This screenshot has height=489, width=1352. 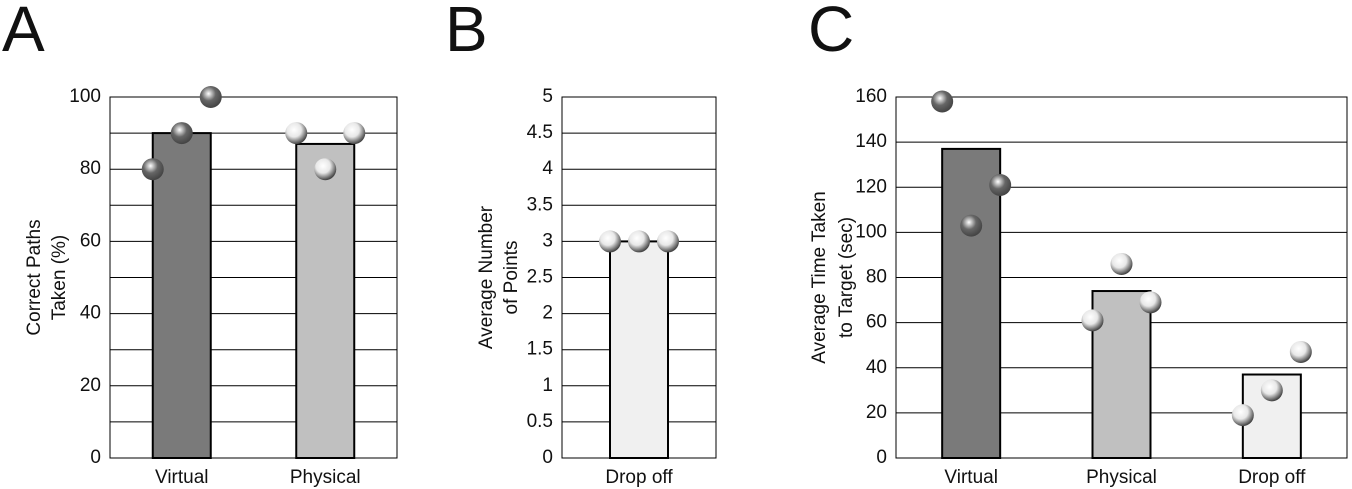 What do you see at coordinates (540, 349) in the screenshot?
I see `y-tick-label: 1.5` at bounding box center [540, 349].